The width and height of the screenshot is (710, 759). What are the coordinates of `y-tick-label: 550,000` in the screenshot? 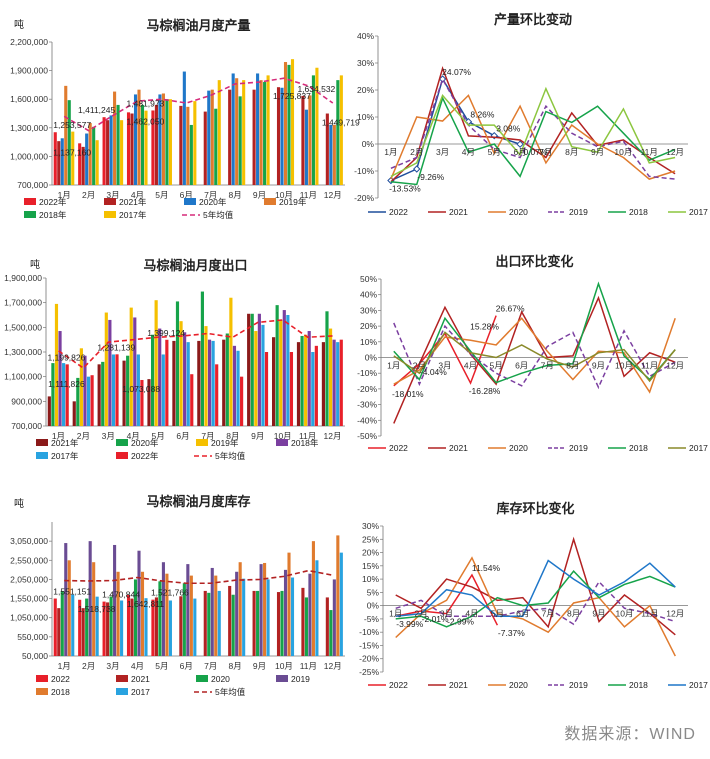 It's located at (32, 637).